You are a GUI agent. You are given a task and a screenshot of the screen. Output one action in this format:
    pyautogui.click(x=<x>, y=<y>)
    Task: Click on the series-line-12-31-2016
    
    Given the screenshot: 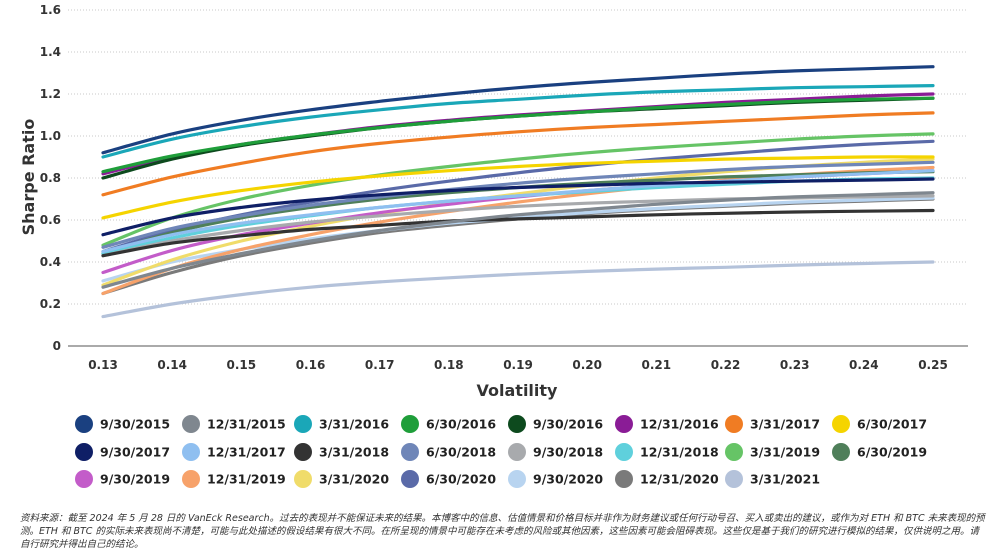 What is the action you would take?
    pyautogui.click(x=518, y=134)
    